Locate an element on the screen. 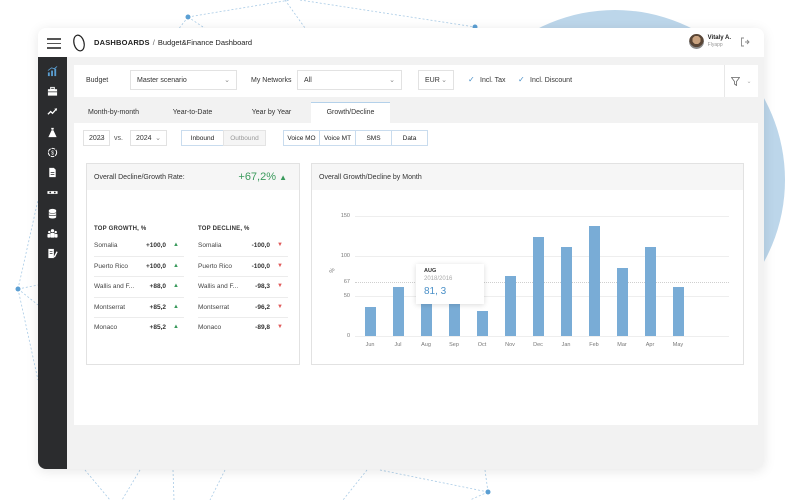 This screenshot has width=800, height=500. list-item: Montserrat -96,2 ▼ is located at coordinates (243, 308).